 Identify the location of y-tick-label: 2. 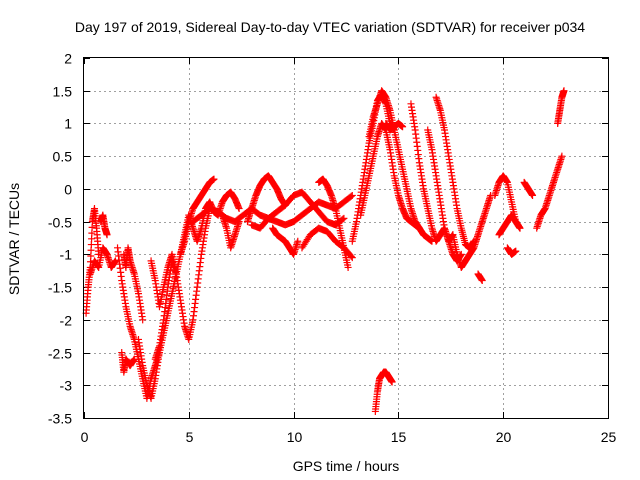
(68, 59).